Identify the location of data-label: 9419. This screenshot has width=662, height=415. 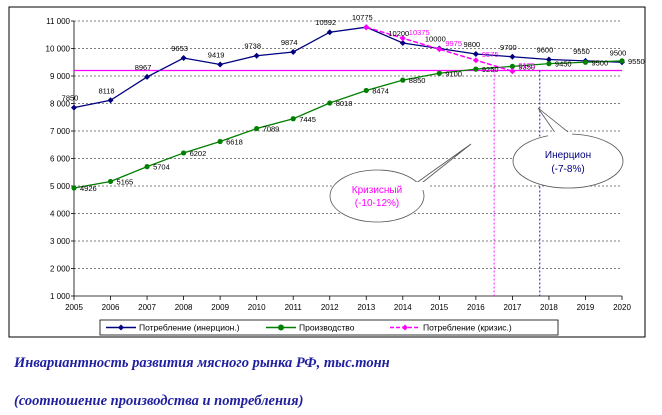
(216, 54).